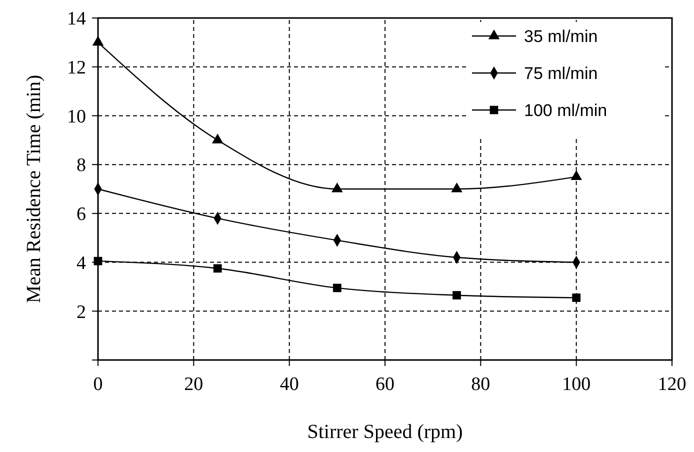 The height and width of the screenshot is (452, 694). What do you see at coordinates (289, 384) in the screenshot?
I see `x-tick-label: 40` at bounding box center [289, 384].